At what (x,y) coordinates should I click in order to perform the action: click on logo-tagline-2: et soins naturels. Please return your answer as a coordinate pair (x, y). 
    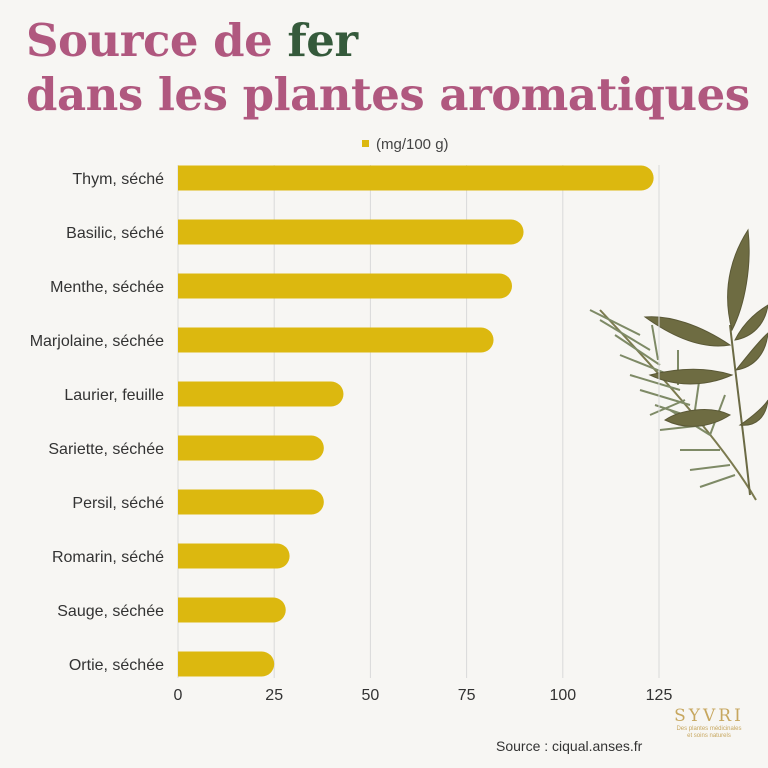
    Looking at the image, I should click on (709, 736).